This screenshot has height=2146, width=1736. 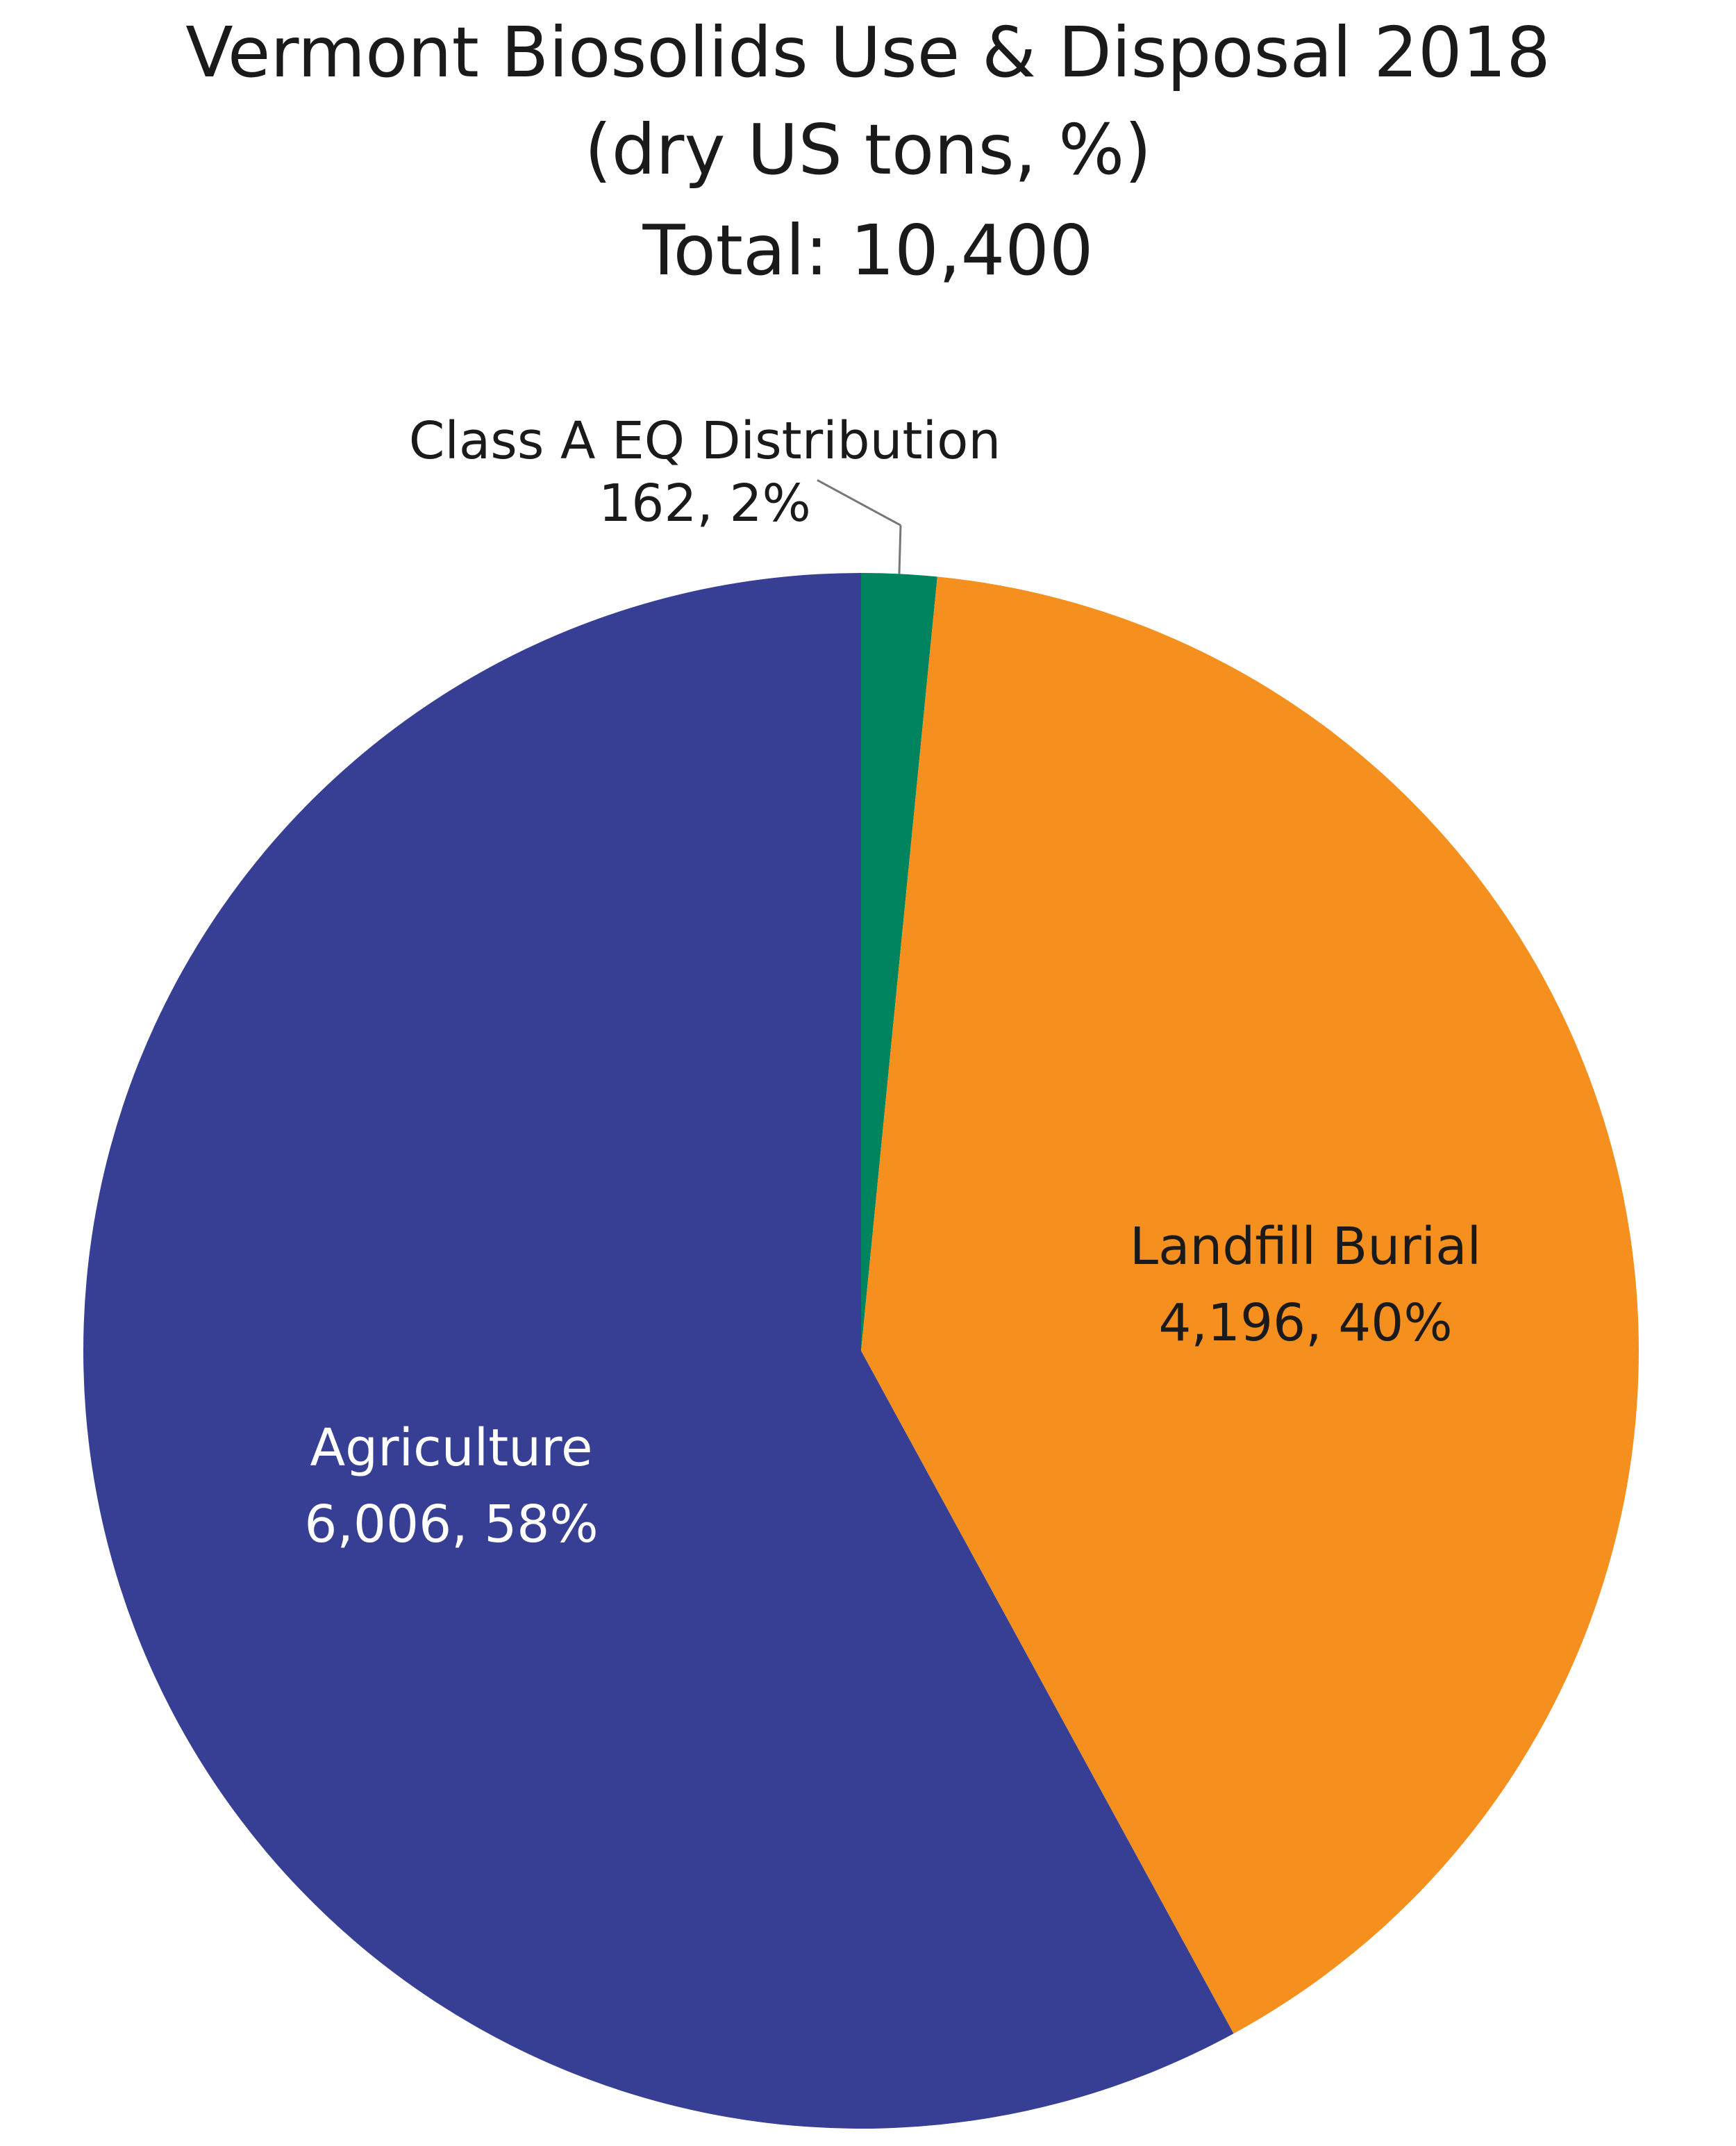 I want to click on chart-total: Total: 10,400, so click(x=868, y=250).